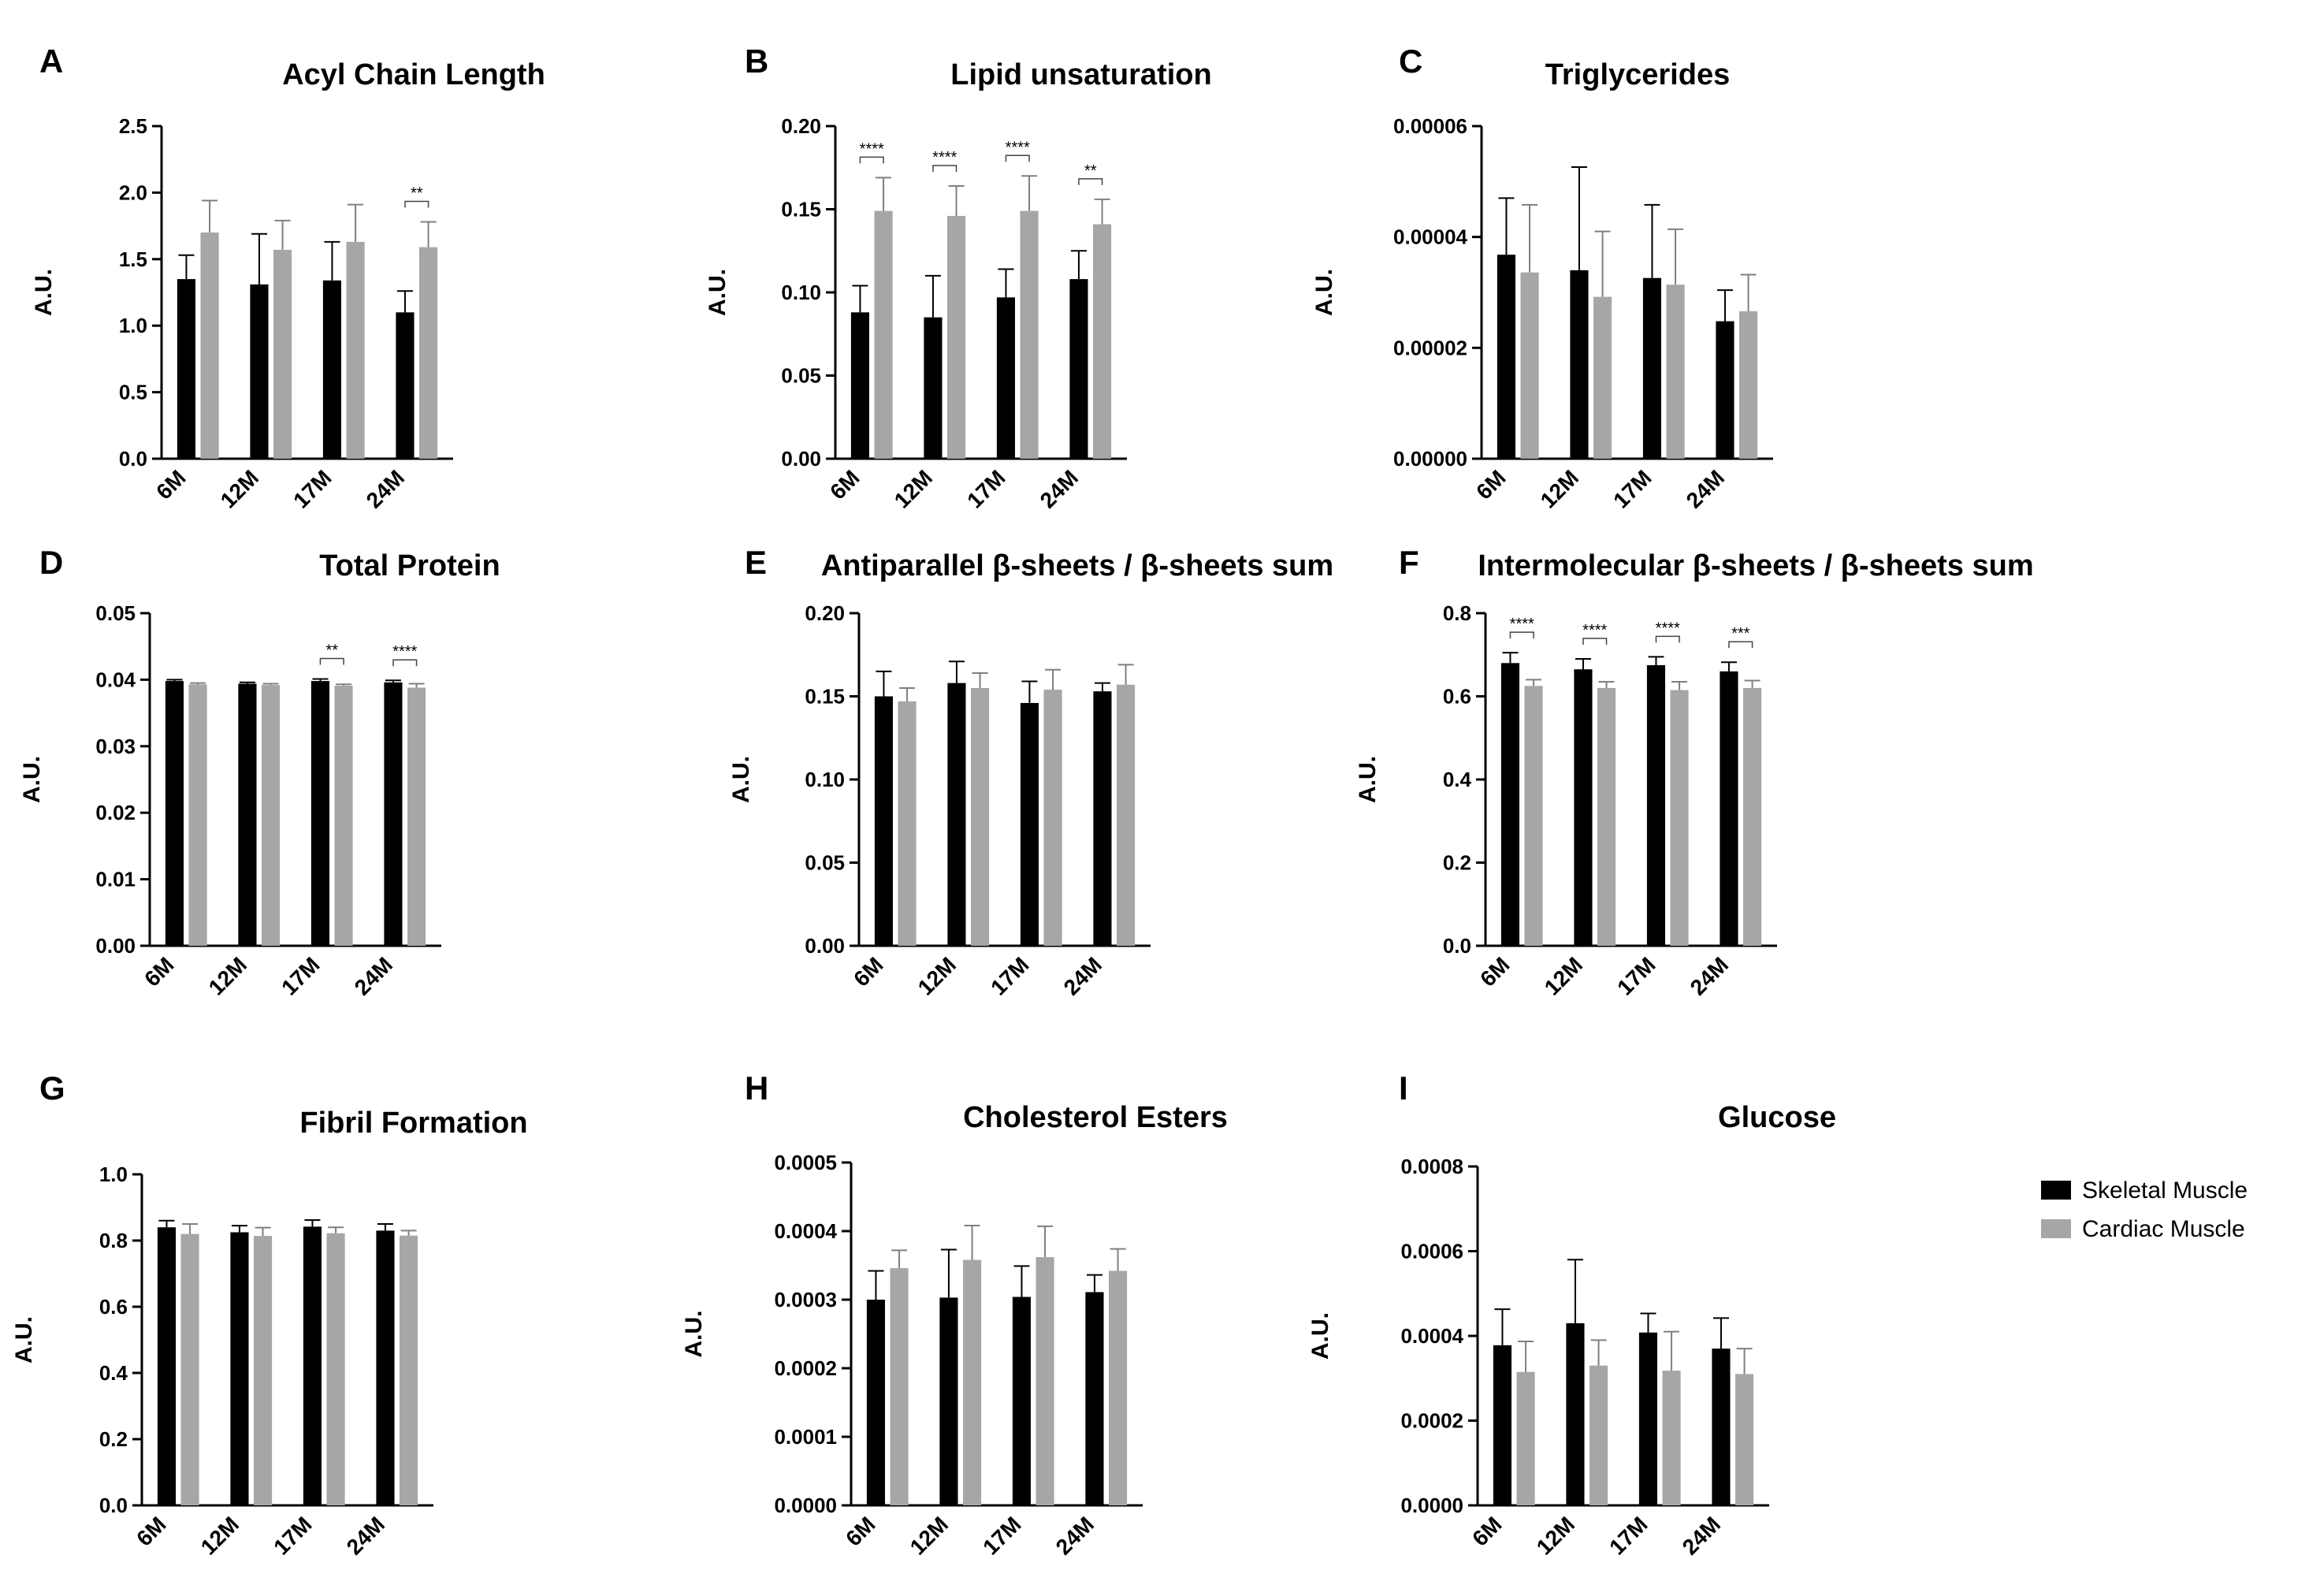  What do you see at coordinates (1102, 819) in the screenshot?
I see `panel-e-bar-skeletal-24M` at bounding box center [1102, 819].